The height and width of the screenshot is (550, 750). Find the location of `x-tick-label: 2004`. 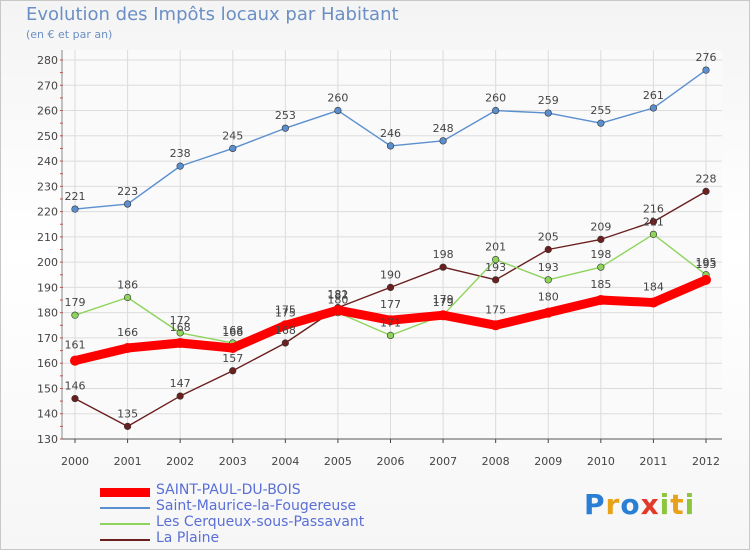

x-tick-label: 2004 is located at coordinates (285, 461).